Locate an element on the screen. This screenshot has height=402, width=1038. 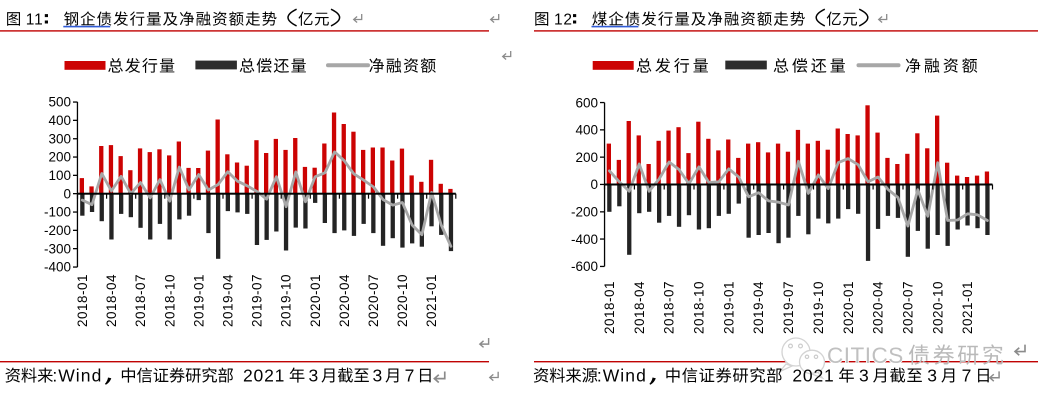
svg-text: CITICS is located at coordinates (865, 355).